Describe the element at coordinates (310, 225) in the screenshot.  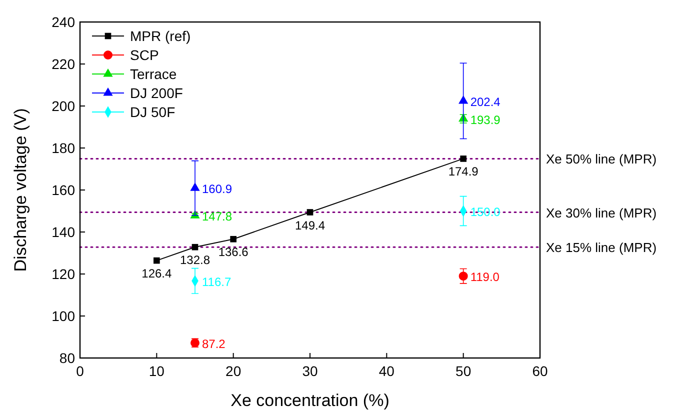
I see `data-label: 149.4` at that location.